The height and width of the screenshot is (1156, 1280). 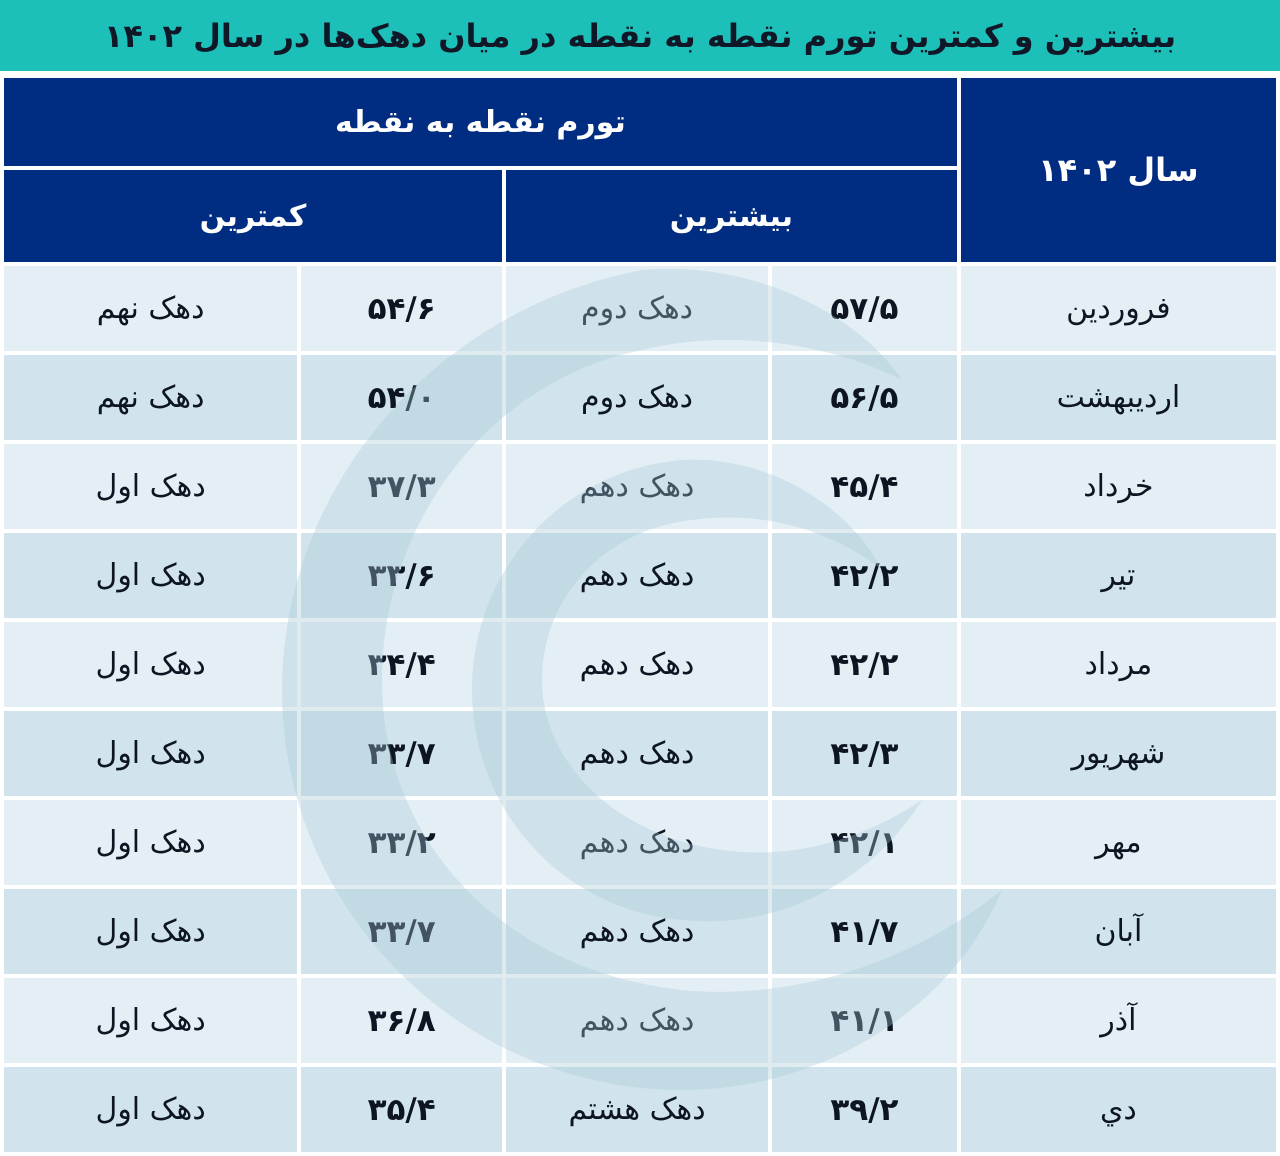 I want to click on max-value-cell: ۳۹/۲, so click(x=864, y=1109).